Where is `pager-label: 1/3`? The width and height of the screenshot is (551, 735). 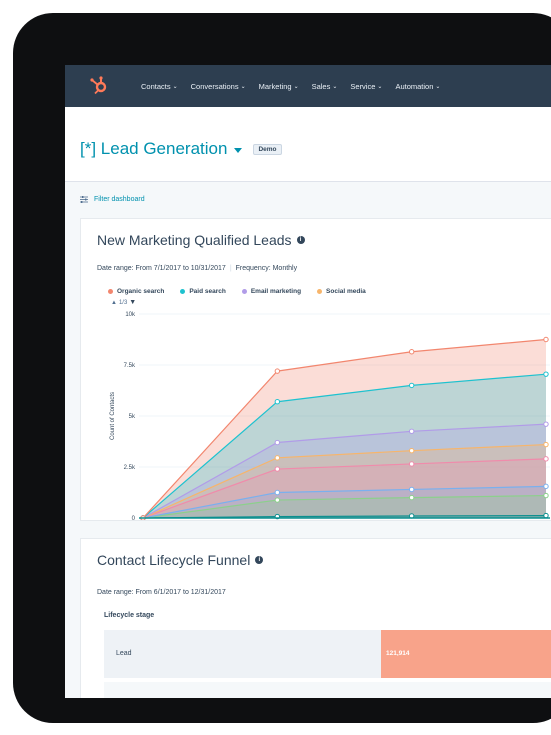 pager-label: 1/3 is located at coordinates (123, 302).